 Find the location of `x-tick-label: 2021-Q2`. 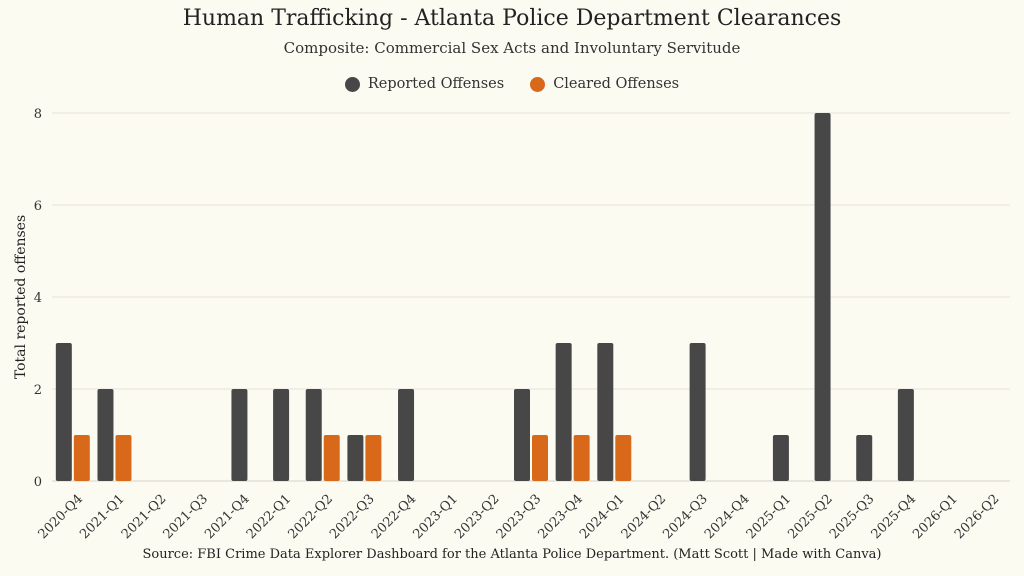

x-tick-label: 2021-Q2 is located at coordinates (144, 517).